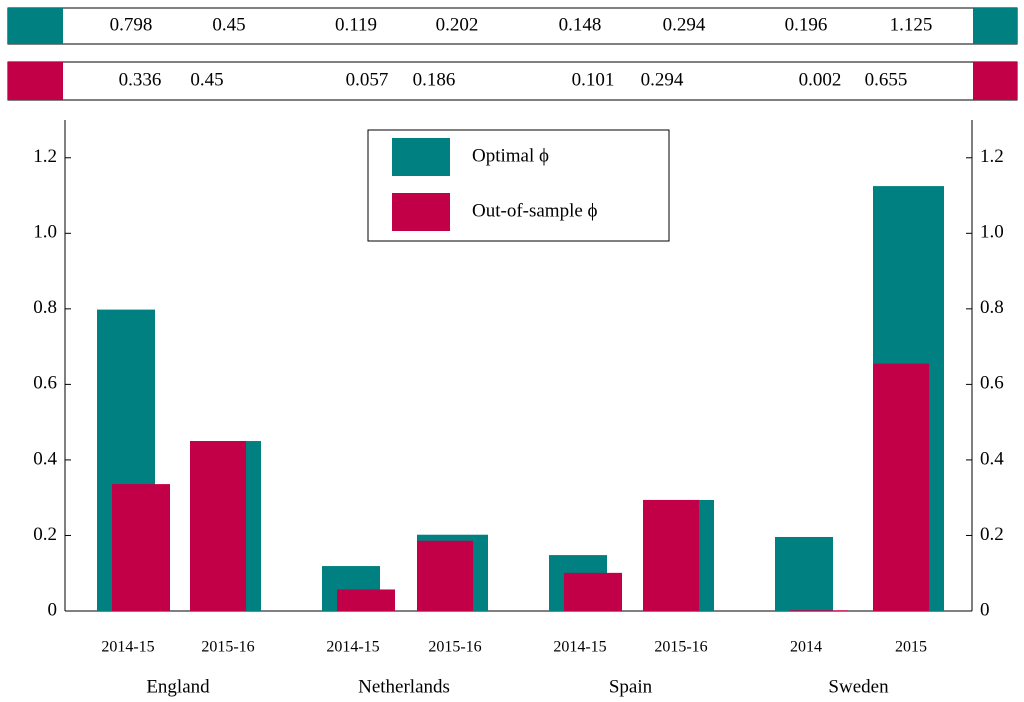 The width and height of the screenshot is (1024, 702). What do you see at coordinates (911, 647) in the screenshot?
I see `x-tick-label: 2015` at bounding box center [911, 647].